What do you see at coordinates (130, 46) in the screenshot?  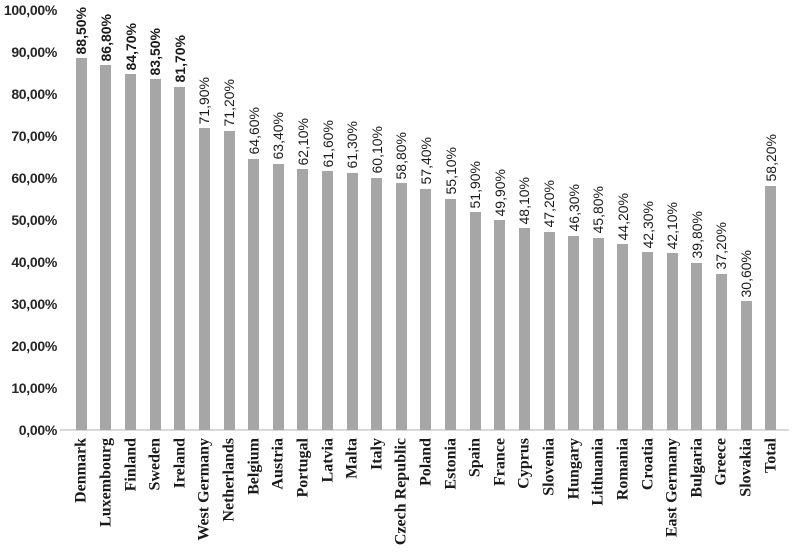 I see `data-label: 84,70%` at bounding box center [130, 46].